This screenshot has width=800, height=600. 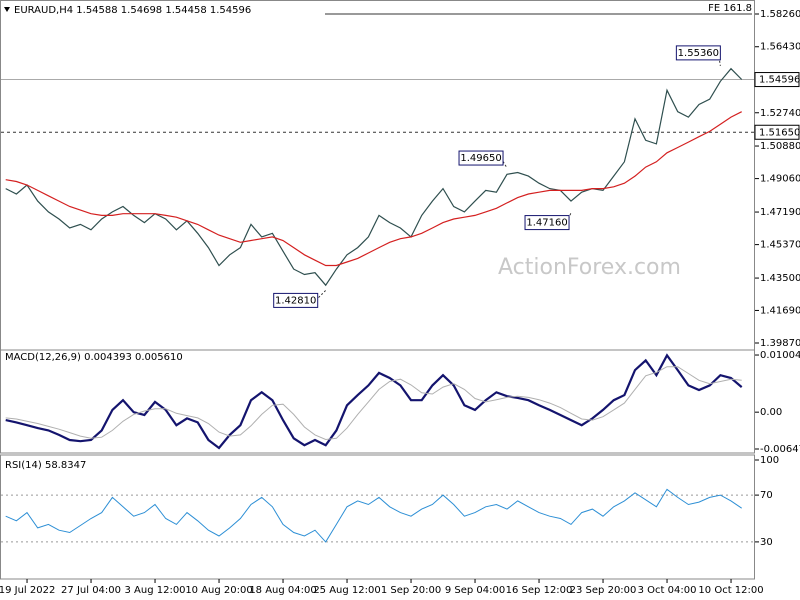 I want to click on x-tick-label: 25 Aug 12:00, so click(x=346, y=590).